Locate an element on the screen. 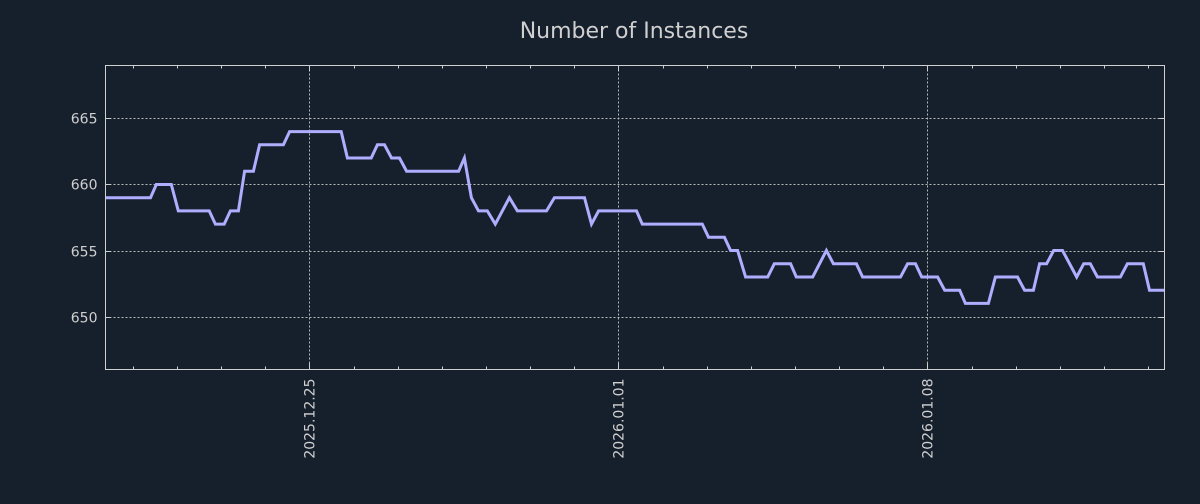 The width and height of the screenshot is (1200, 504). y-tick-label: 650 is located at coordinates (84, 319).